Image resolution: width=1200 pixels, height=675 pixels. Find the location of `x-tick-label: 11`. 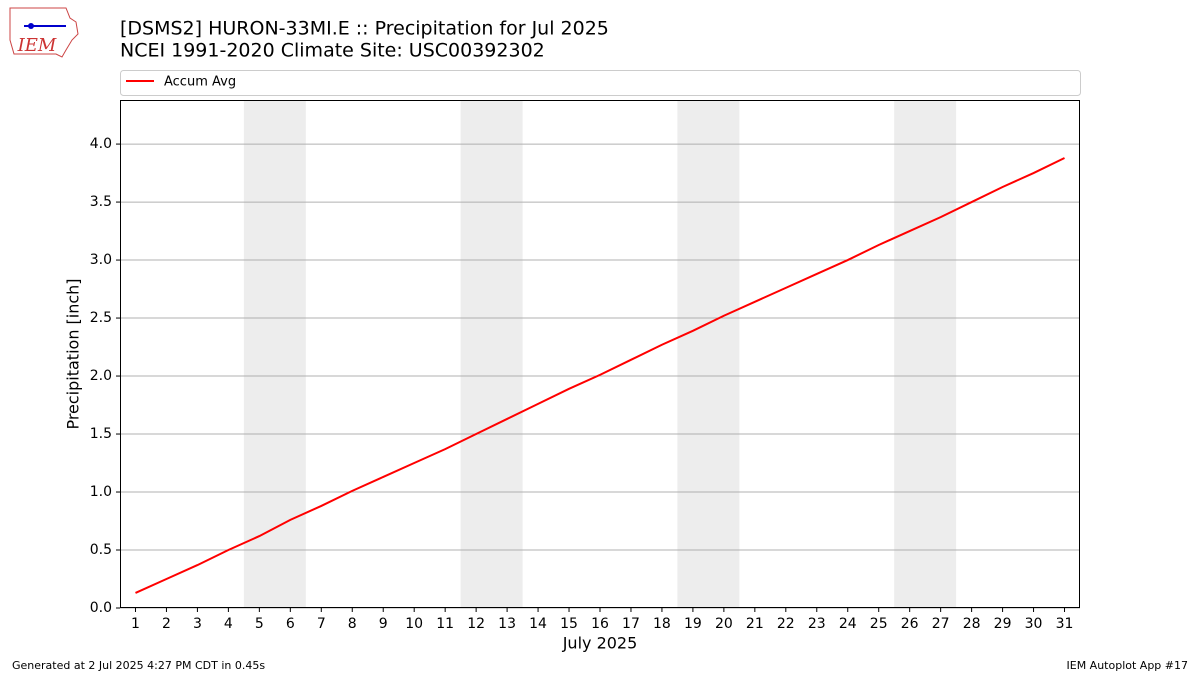

x-tick-label: 11 is located at coordinates (445, 624).